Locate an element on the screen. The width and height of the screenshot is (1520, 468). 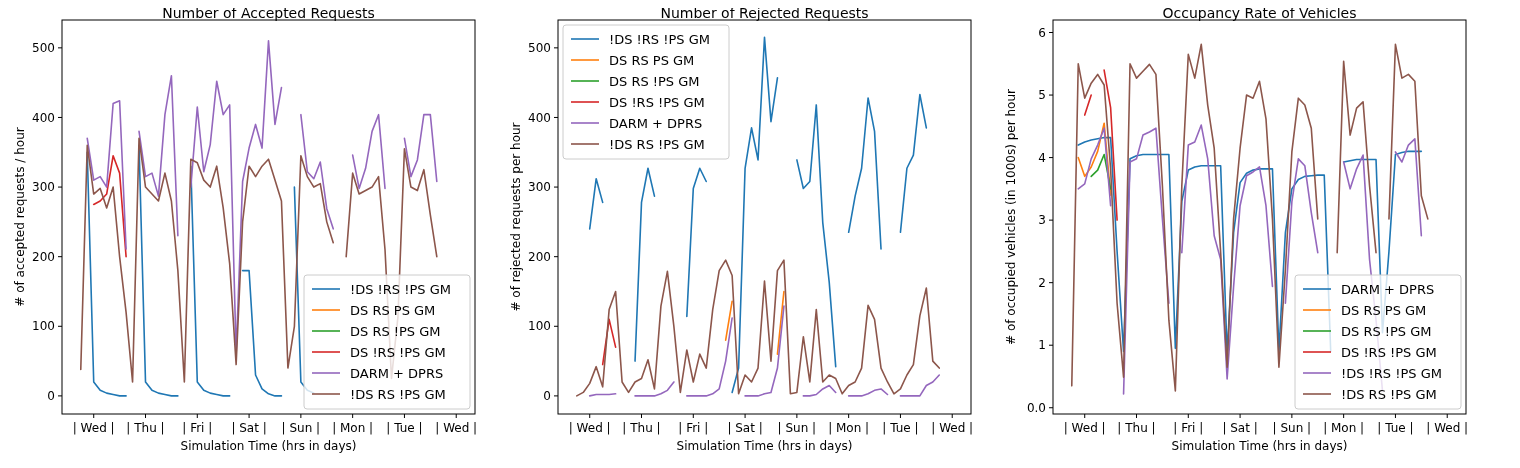
y-axis-title: # of accepted requests / hour is located at coordinates (20, 217).